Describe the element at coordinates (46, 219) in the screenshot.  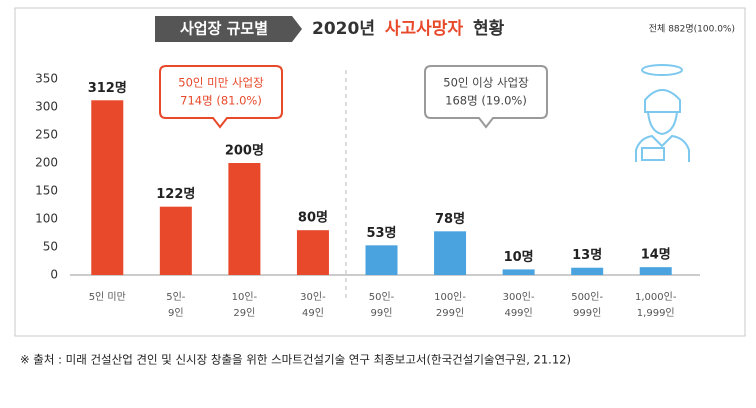
I see `y-tick-label: 100` at that location.